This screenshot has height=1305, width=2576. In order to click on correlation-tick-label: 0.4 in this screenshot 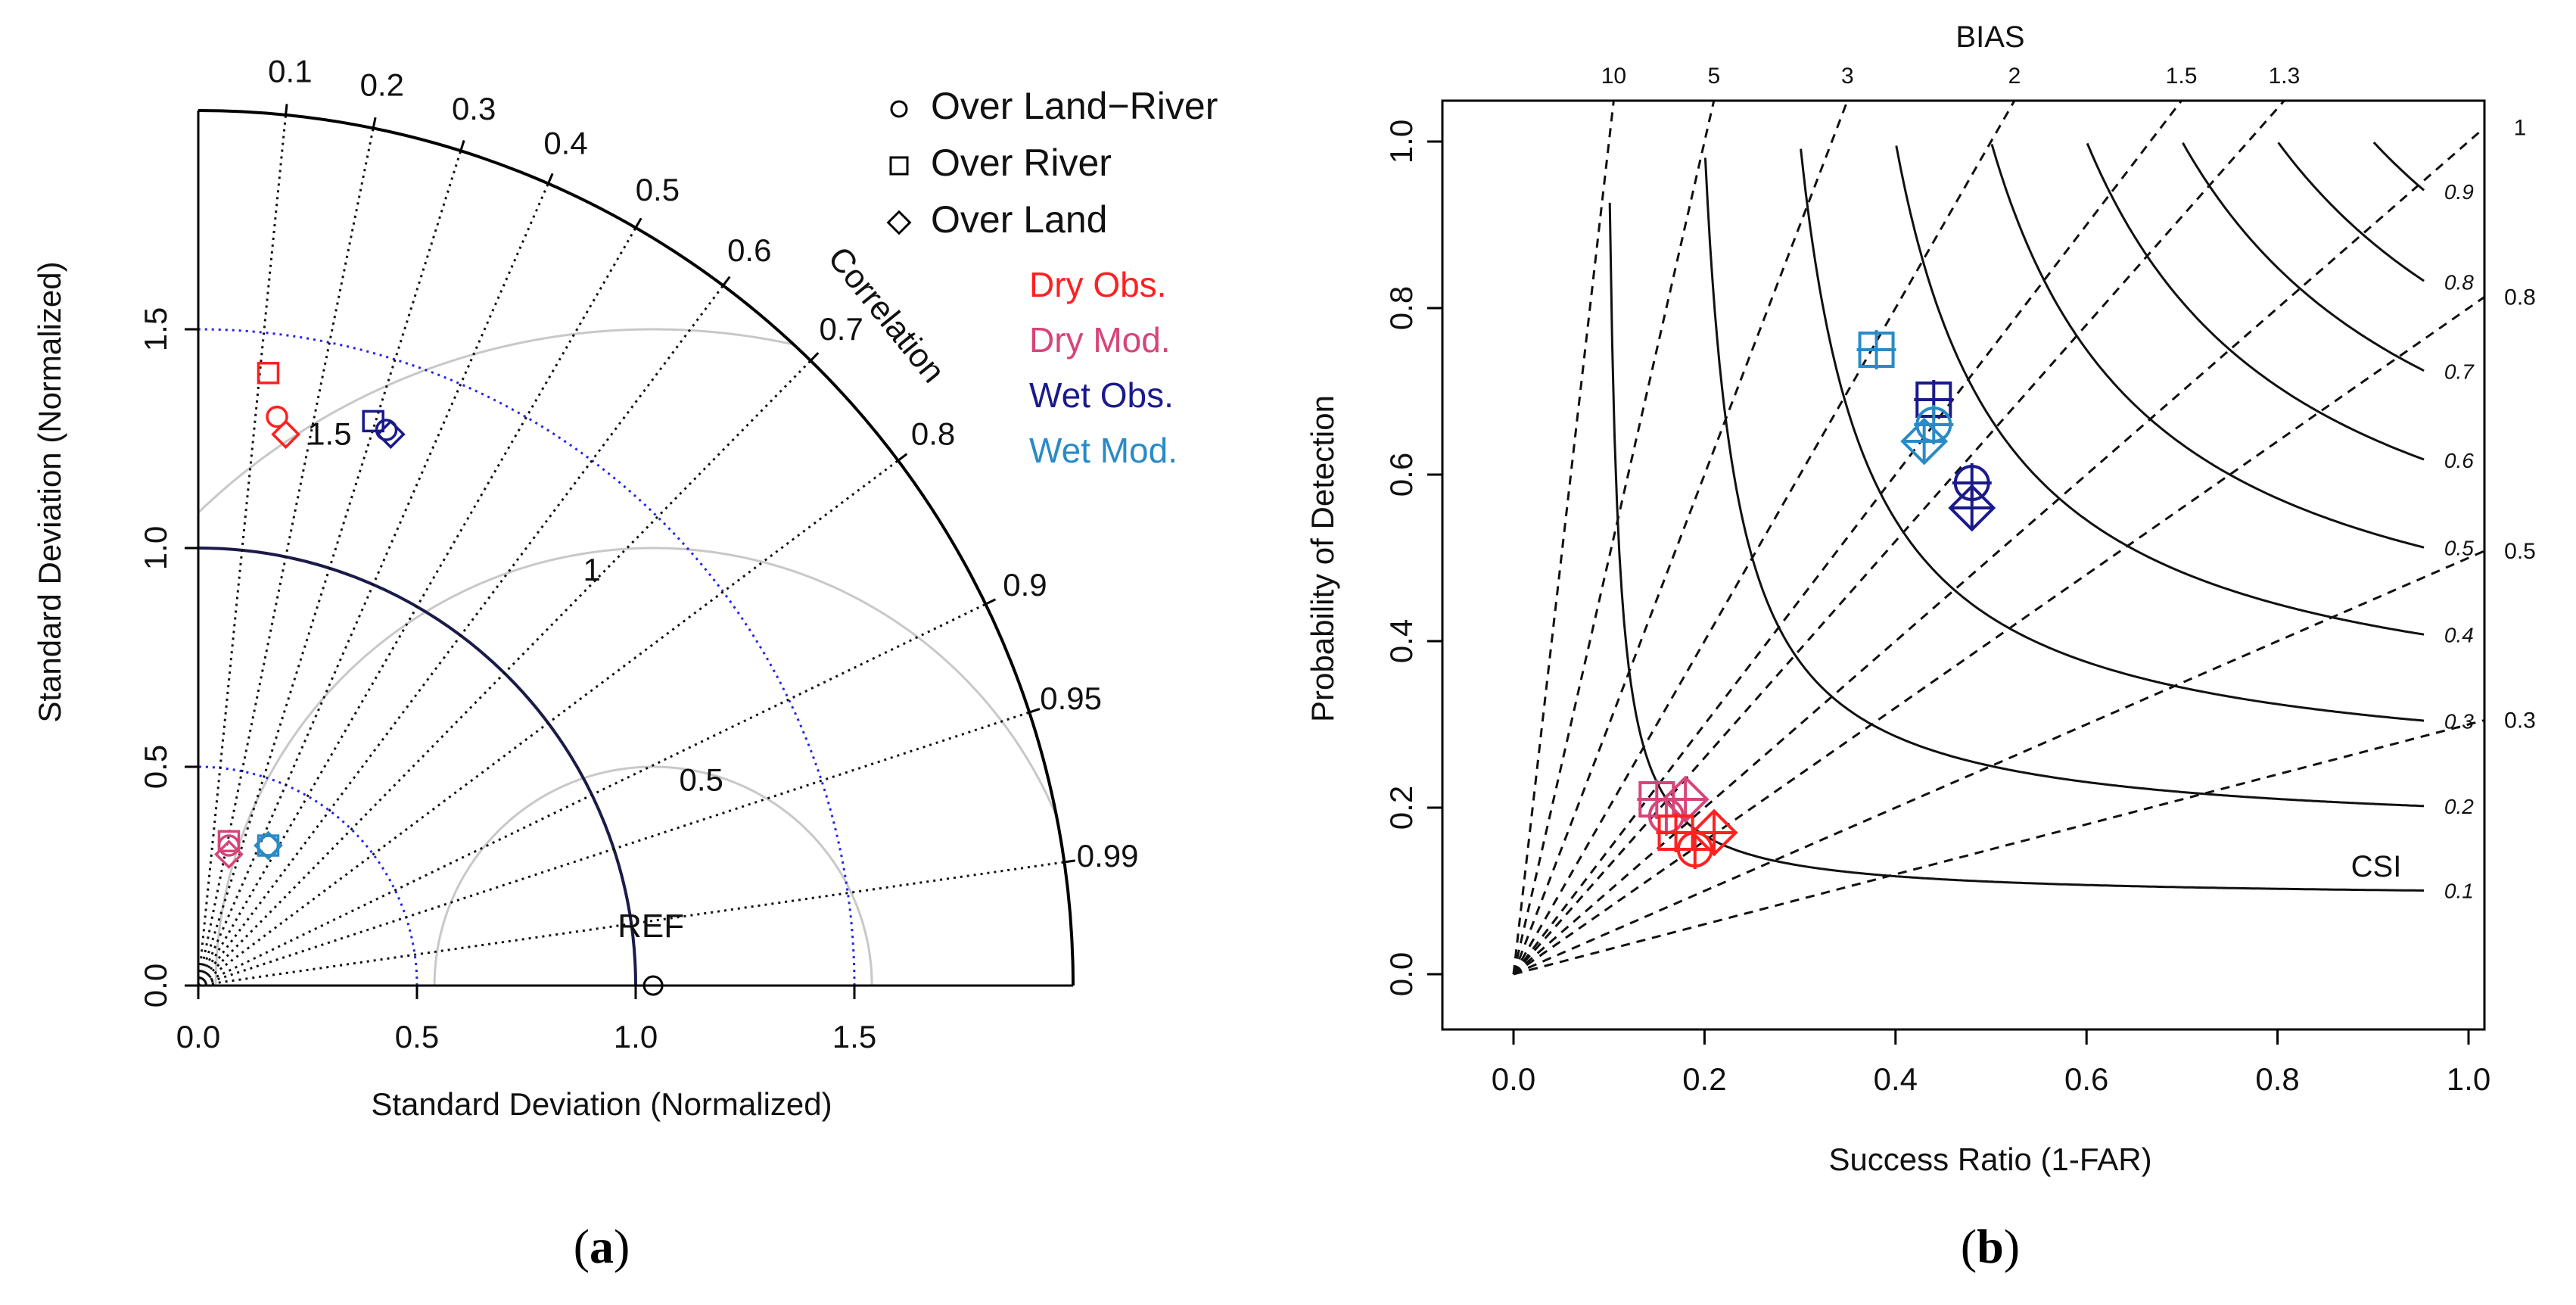, I will do `click(565, 143)`.